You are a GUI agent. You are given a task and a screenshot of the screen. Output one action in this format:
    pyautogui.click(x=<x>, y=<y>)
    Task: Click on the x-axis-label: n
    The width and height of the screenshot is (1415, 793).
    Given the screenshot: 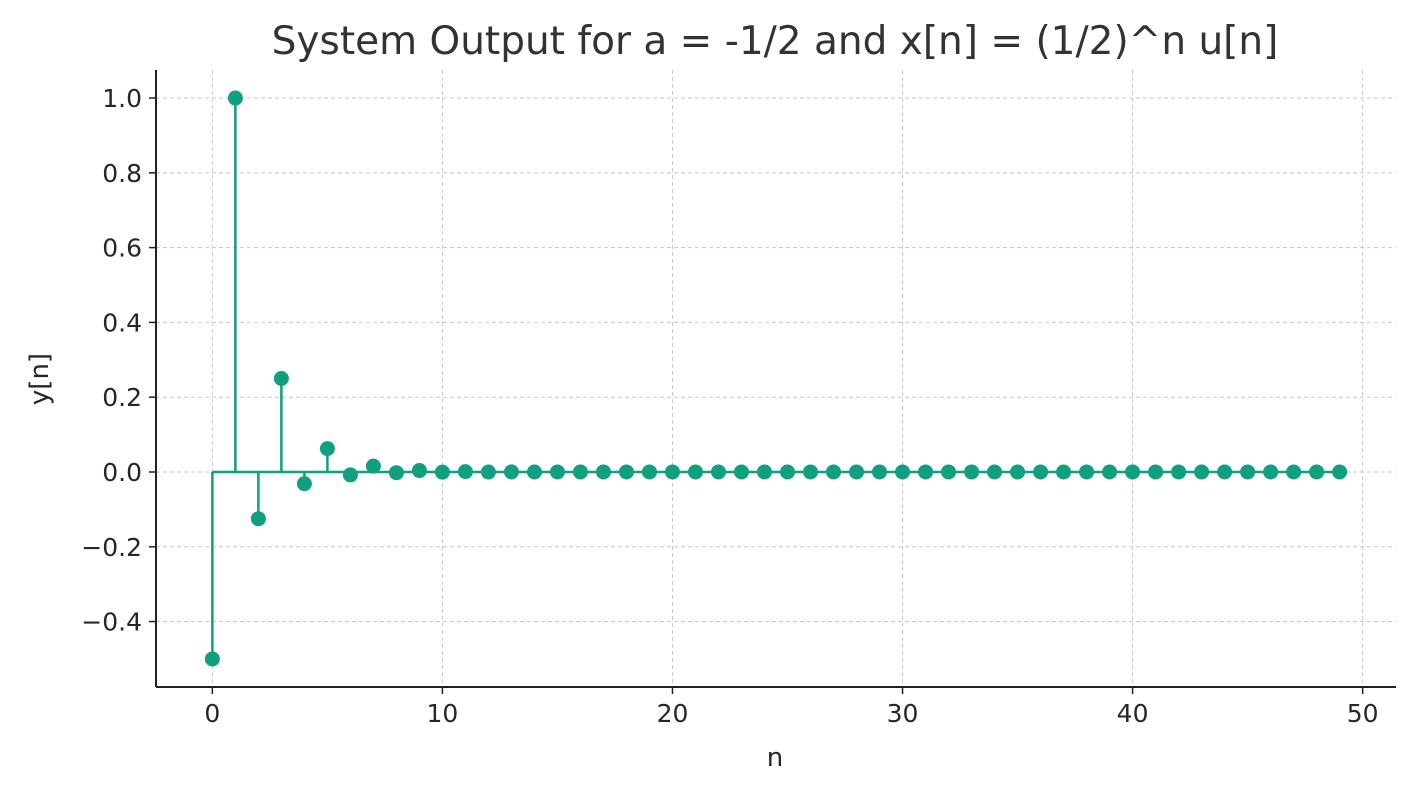 What is the action you would take?
    pyautogui.click(x=775, y=758)
    